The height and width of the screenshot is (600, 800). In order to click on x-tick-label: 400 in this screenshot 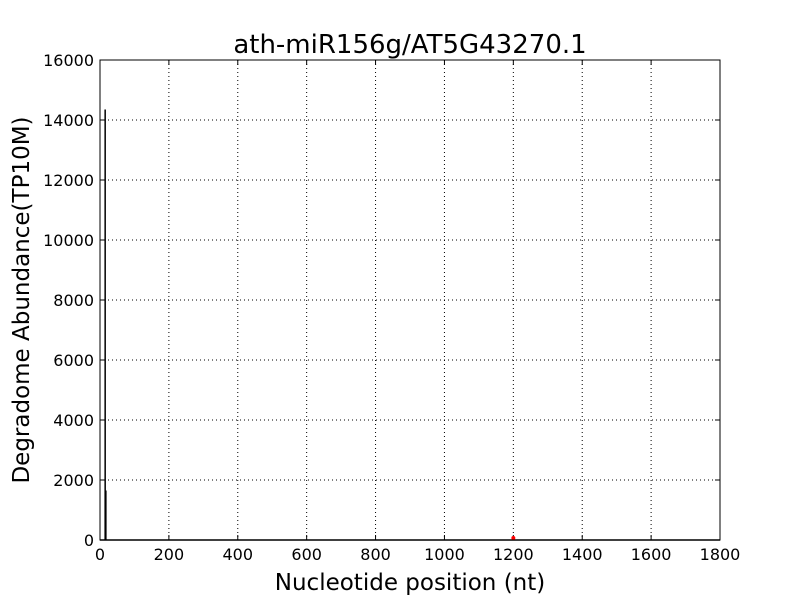, I will do `click(238, 554)`.